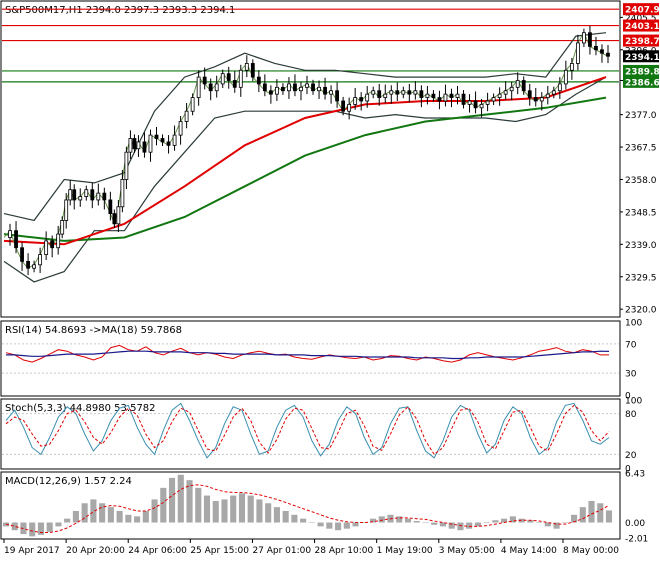 This screenshot has width=660, height=564. I want to click on stoch-lines, so click(310, 430).